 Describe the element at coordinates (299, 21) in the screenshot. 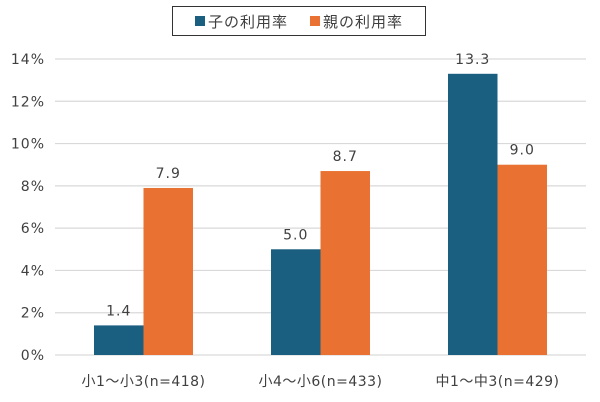

I see `legend: 子の利用率 親の利用率` at that location.